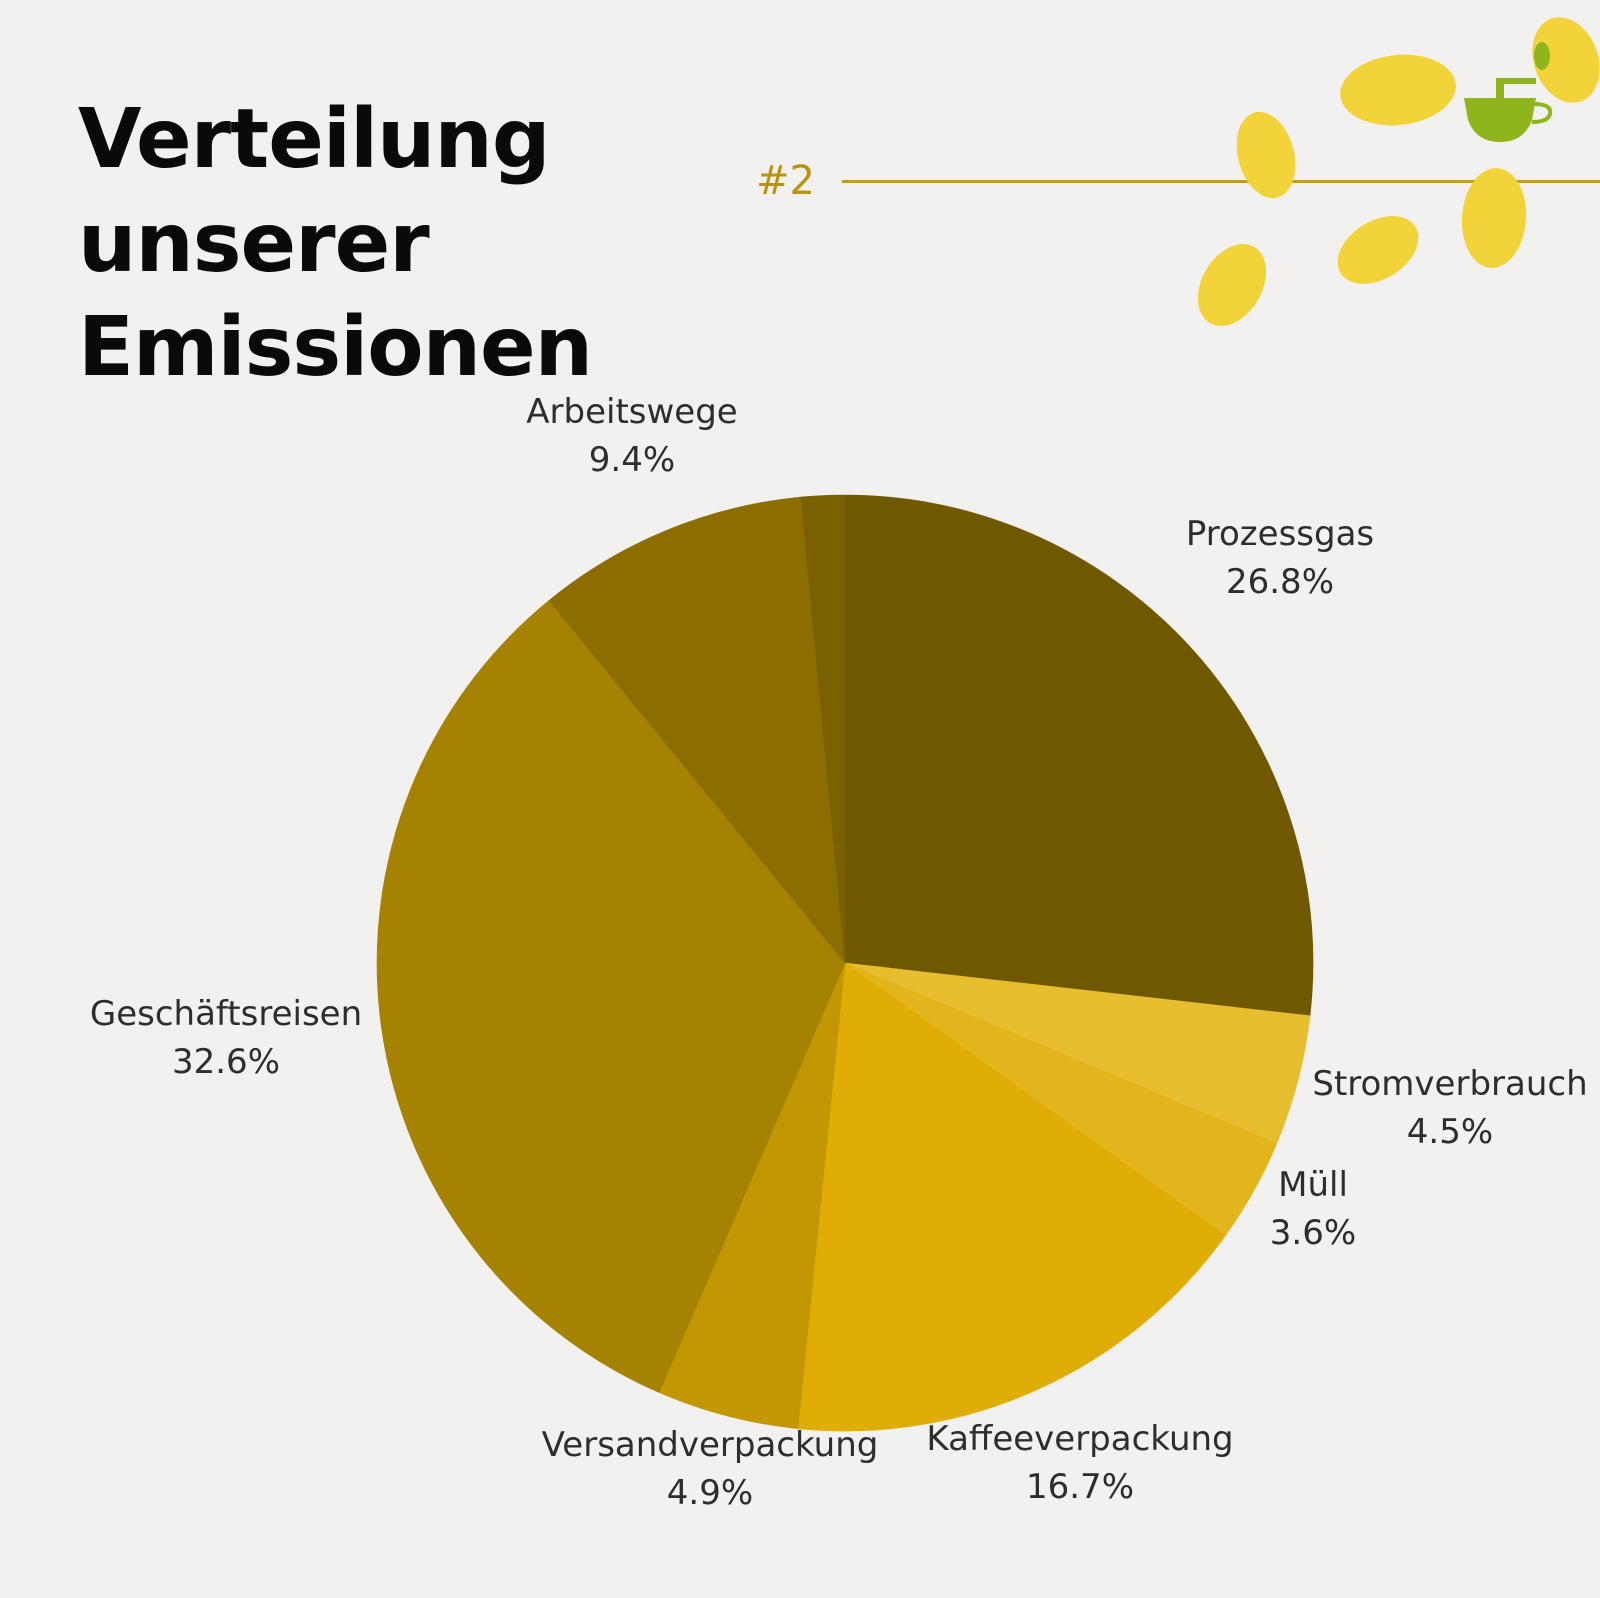  Describe the element at coordinates (1221, 181) in the screenshot. I see `accent-divider-line` at that location.